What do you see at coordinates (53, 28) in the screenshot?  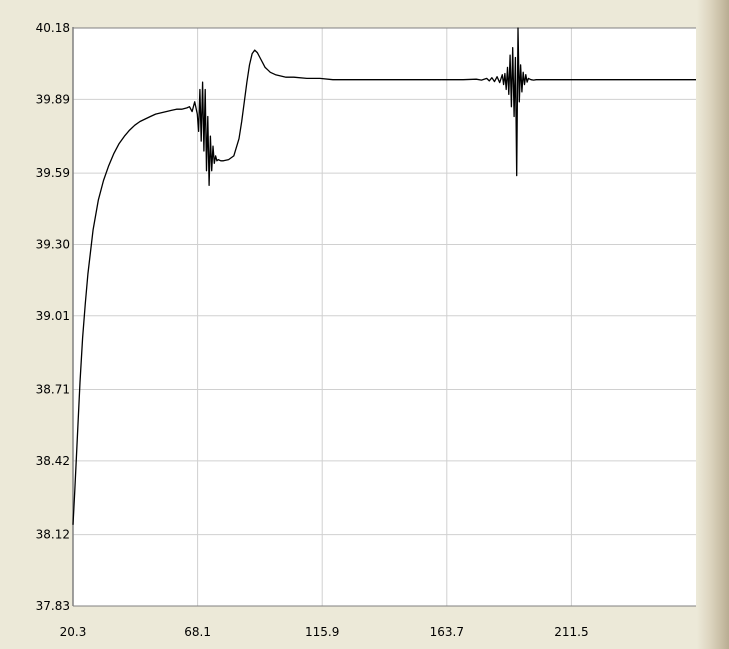 I see `y-tick-label: 40.18` at bounding box center [53, 28].